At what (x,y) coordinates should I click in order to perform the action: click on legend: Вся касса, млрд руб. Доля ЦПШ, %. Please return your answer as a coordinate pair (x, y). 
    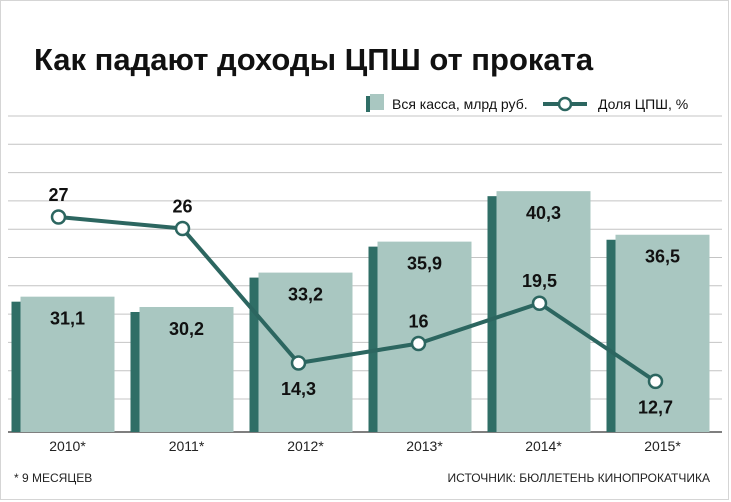
    Looking at the image, I should click on (527, 103).